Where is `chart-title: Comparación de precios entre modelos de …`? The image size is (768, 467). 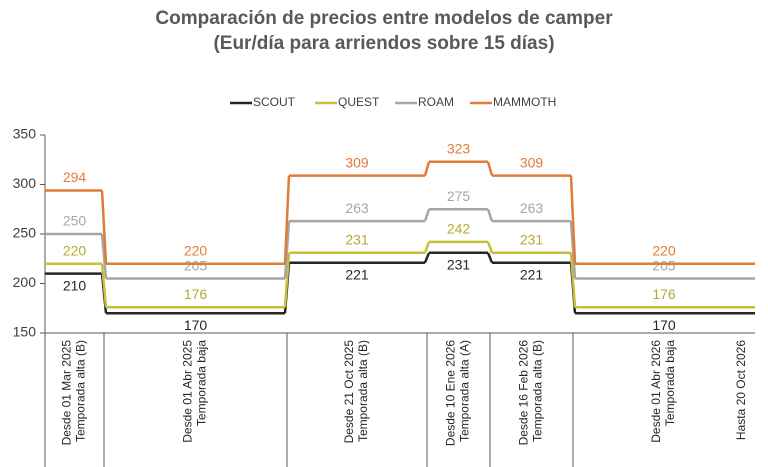 chart-title: Comparación de precios entre modelos de … is located at coordinates (384, 18).